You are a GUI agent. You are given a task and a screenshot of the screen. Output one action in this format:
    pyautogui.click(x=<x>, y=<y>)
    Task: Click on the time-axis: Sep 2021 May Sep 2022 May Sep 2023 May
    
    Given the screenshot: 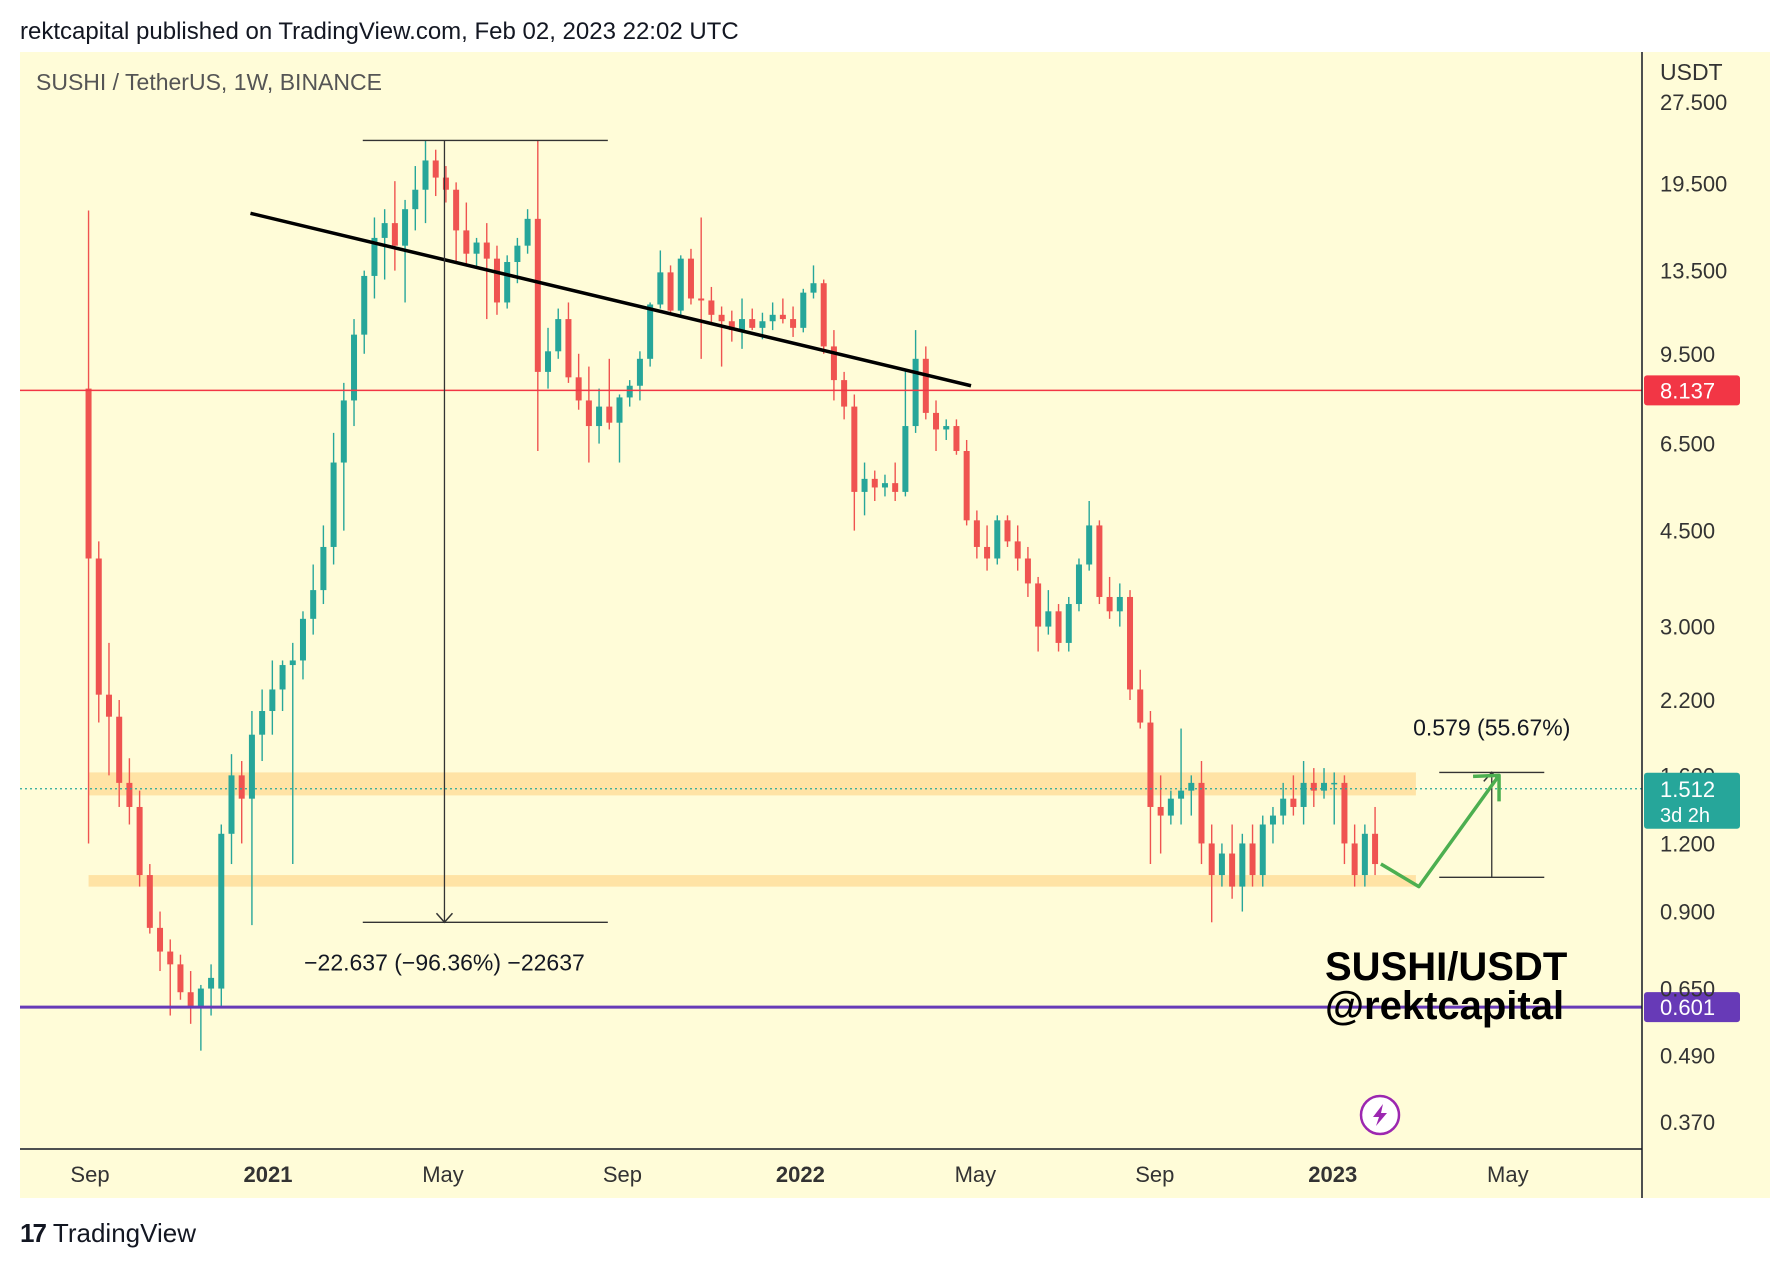 What is the action you would take?
    pyautogui.click(x=799, y=1174)
    